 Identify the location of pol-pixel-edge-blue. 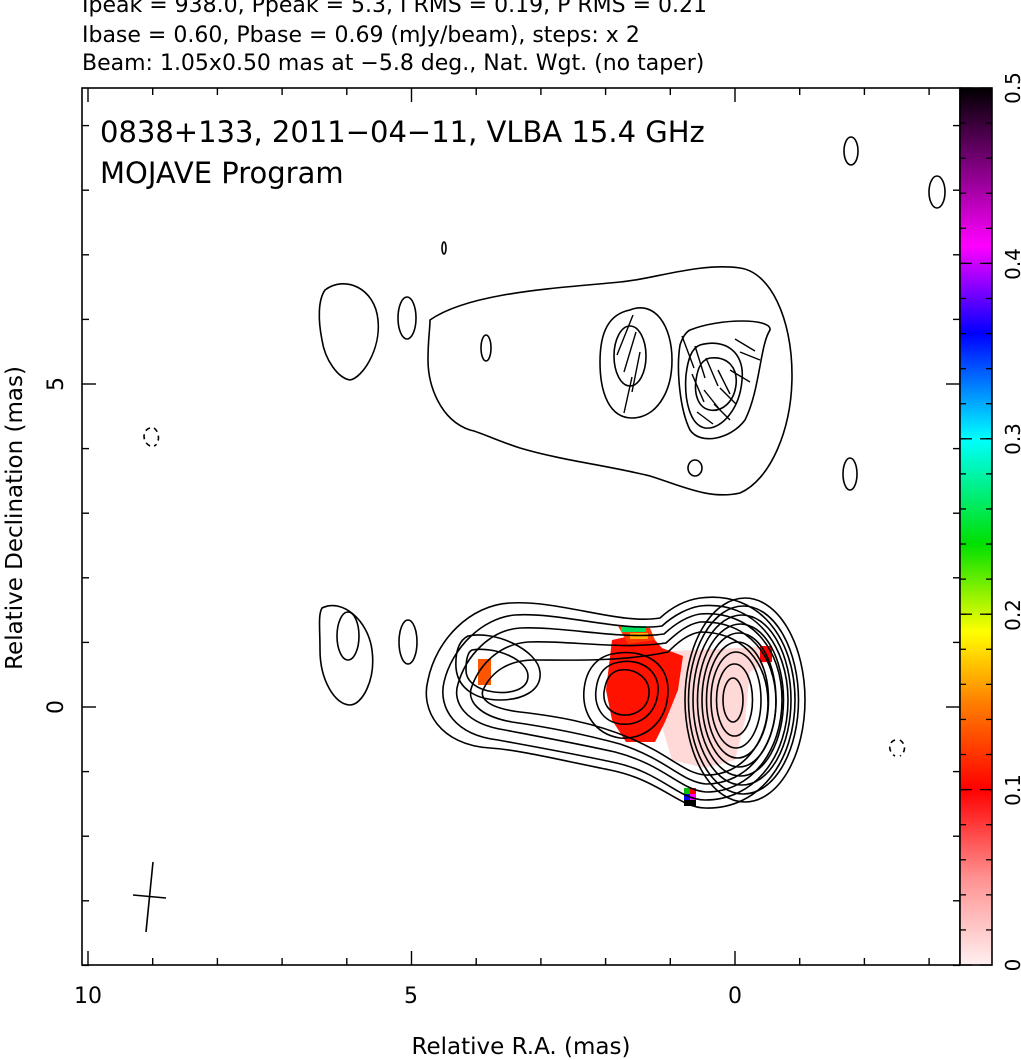
(687, 797).